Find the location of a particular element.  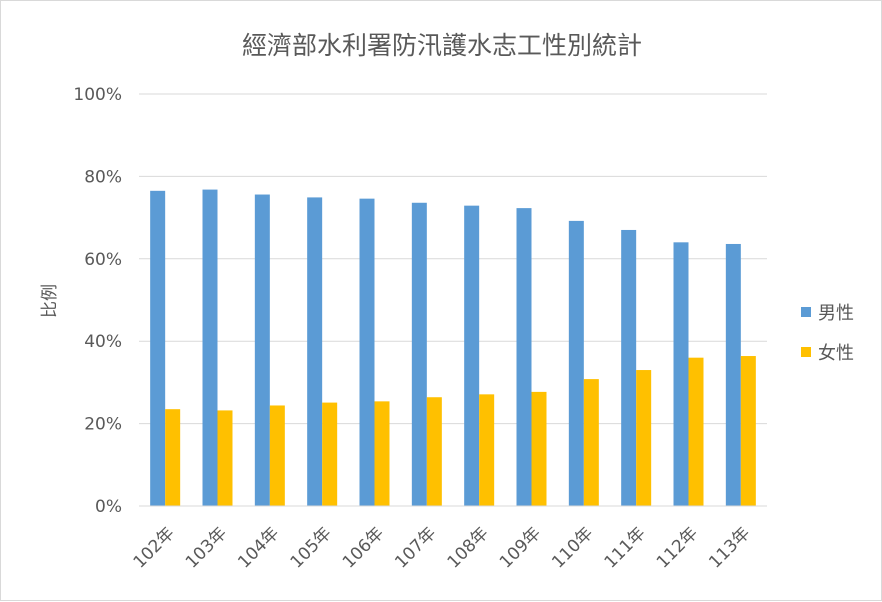

x-tick-label: 111年 is located at coordinates (625, 547).